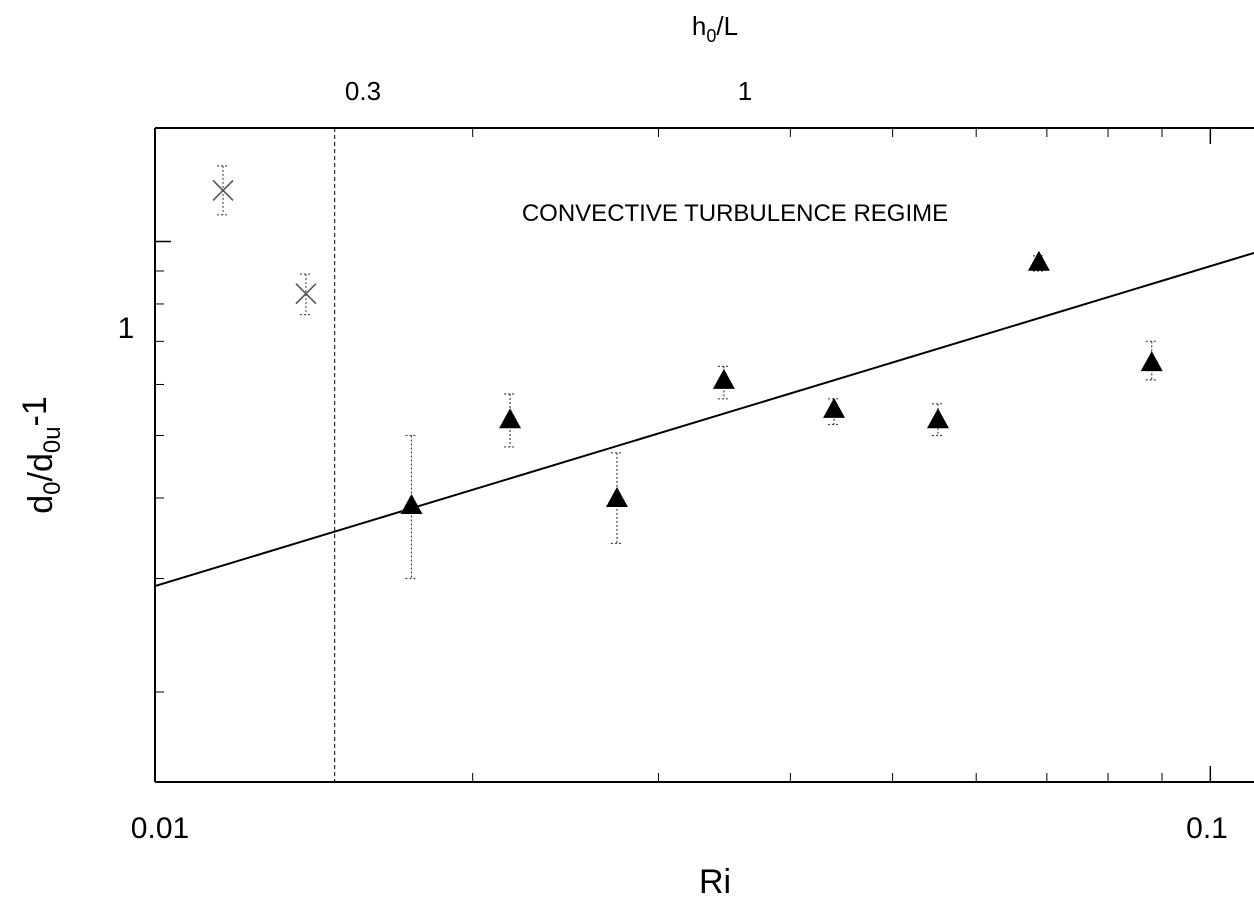 This screenshot has width=1254, height=901. What do you see at coordinates (699, 26) in the screenshot?
I see `top-axis-label-h: h` at bounding box center [699, 26].